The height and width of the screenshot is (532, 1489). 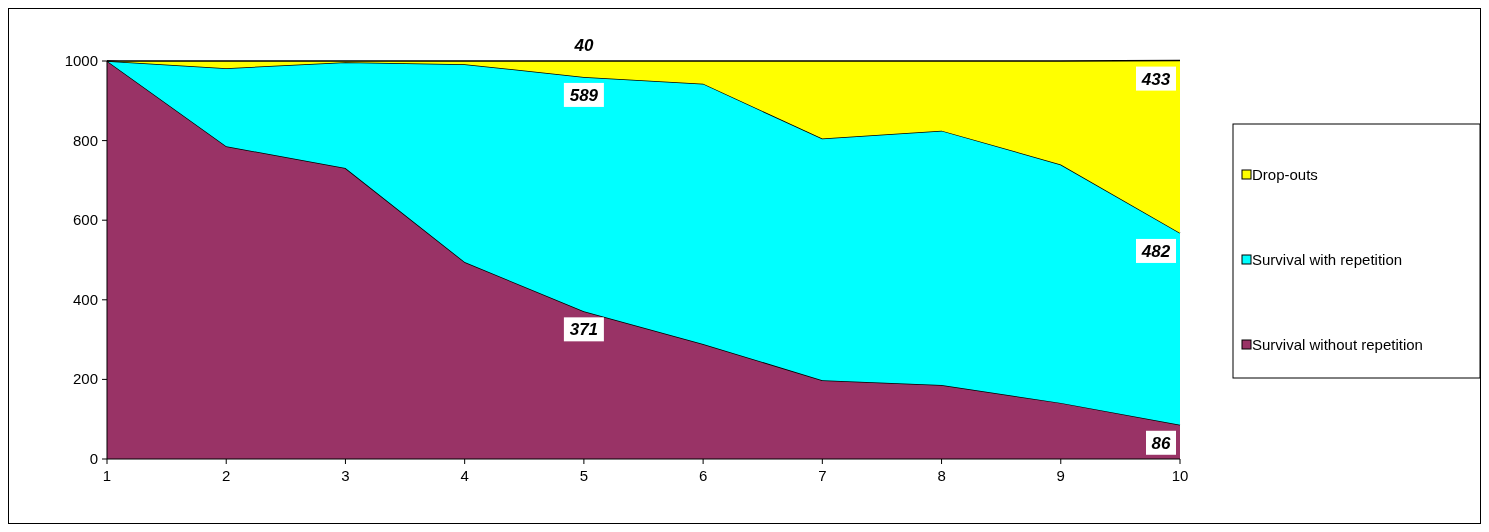 I want to click on legend-label: Survival without repetition, so click(x=1337, y=344).